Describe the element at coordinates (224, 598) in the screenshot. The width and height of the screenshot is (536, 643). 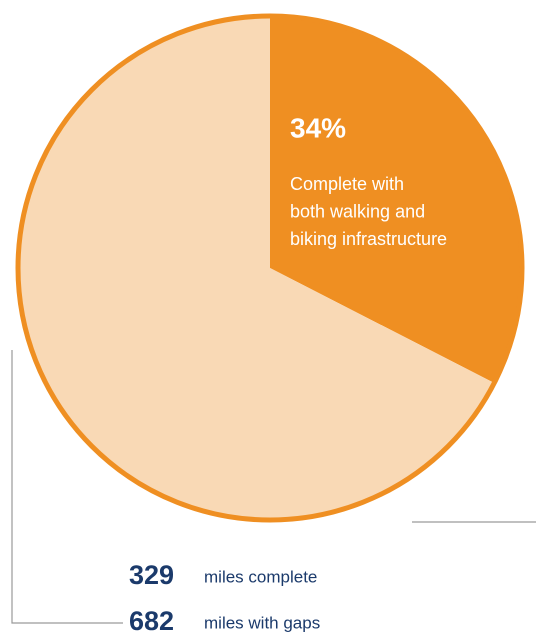
I see `legend: 329 miles complete 682 miles with gaps` at that location.